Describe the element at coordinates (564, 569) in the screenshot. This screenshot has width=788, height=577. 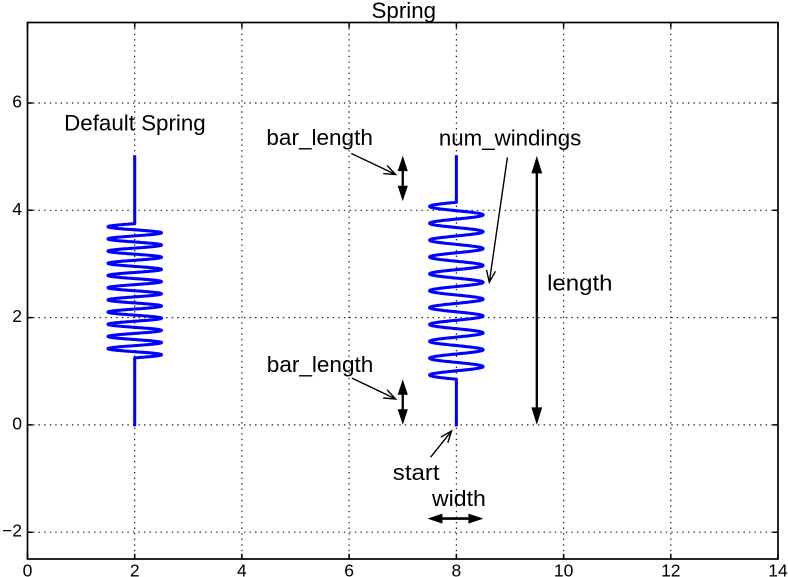
I see `svg-text: 10` at that location.